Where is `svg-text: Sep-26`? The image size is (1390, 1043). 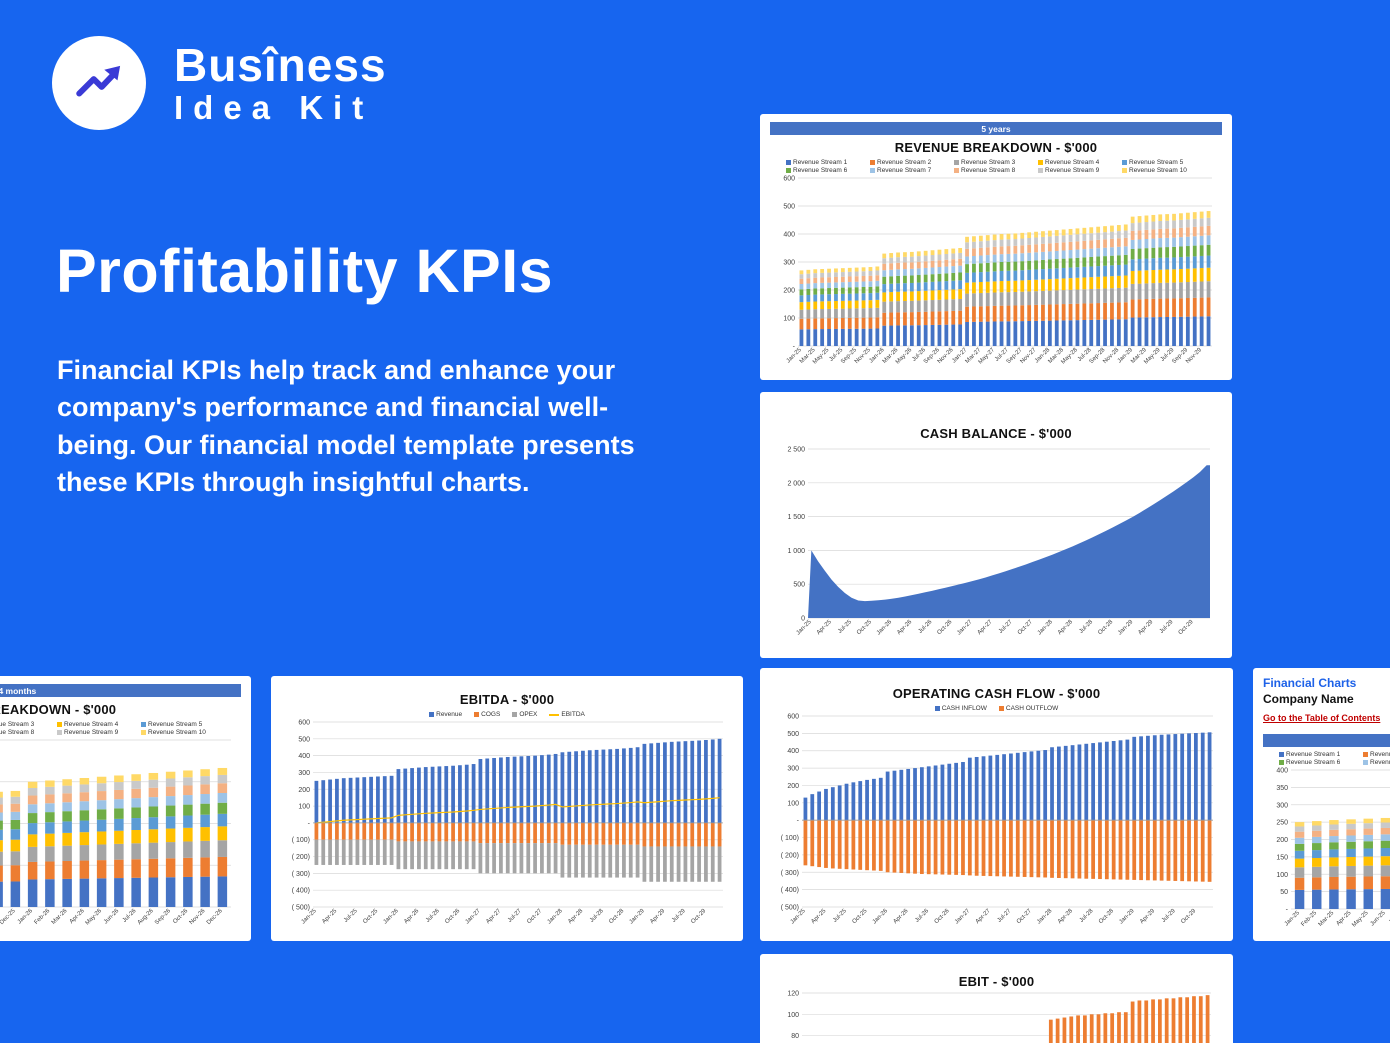
svg-text: Sep-26 is located at coordinates (163, 917).